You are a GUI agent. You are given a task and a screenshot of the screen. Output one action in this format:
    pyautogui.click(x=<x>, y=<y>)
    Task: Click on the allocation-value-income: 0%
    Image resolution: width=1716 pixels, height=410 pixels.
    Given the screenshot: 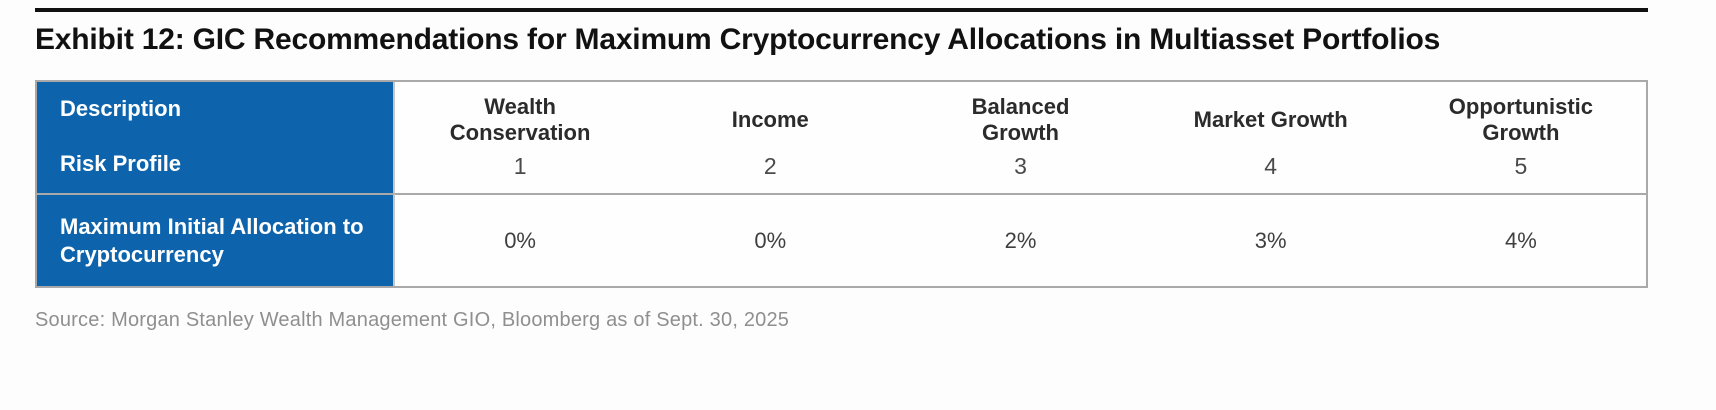 What is the action you would take?
    pyautogui.click(x=770, y=239)
    